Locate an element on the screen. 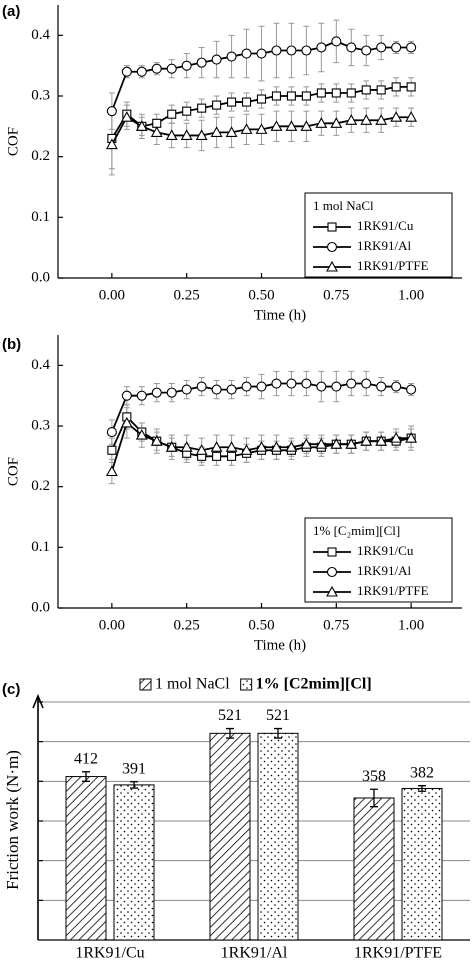  x-axis-title: Time (h) is located at coordinates (280, 315).